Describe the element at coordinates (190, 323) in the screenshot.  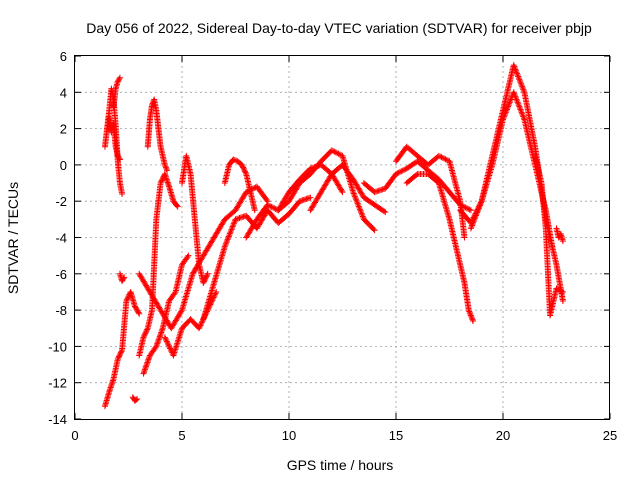
I see `series-arc-l` at that location.